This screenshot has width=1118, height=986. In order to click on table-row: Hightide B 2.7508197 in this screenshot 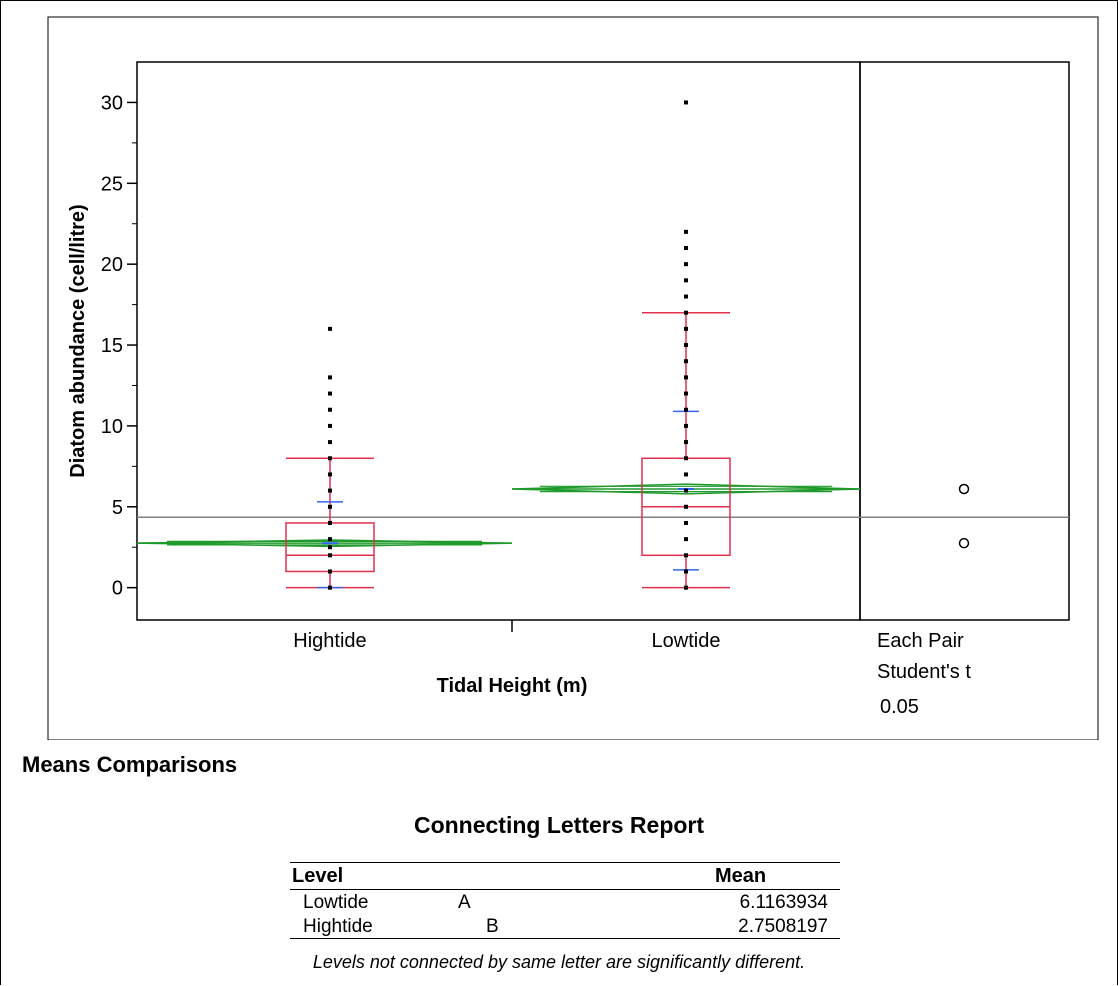, I will do `click(565, 926)`.